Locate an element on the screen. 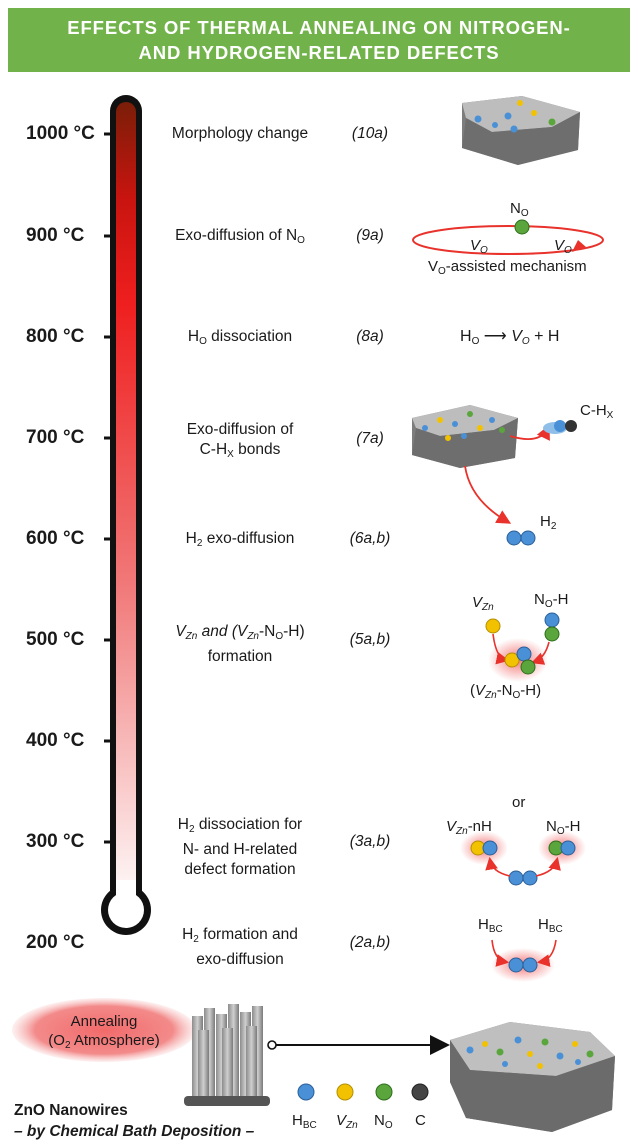  temp-700: 700 °C is located at coordinates (55, 437).